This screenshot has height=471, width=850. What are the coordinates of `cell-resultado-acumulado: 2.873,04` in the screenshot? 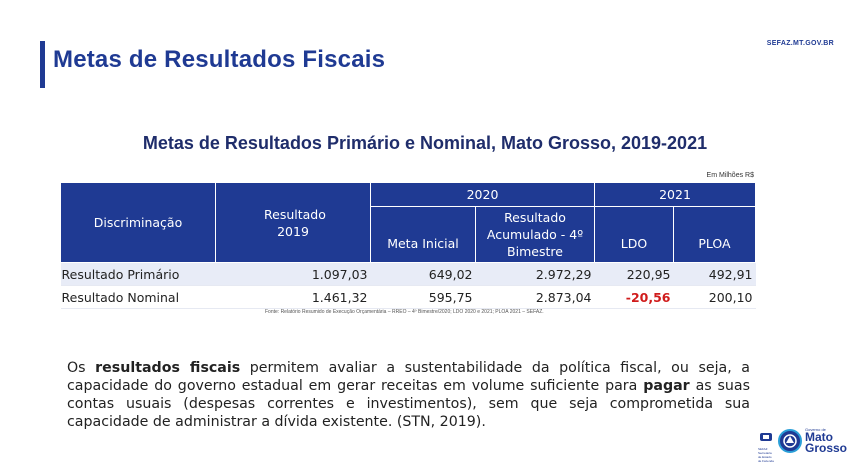 It's located at (535, 297).